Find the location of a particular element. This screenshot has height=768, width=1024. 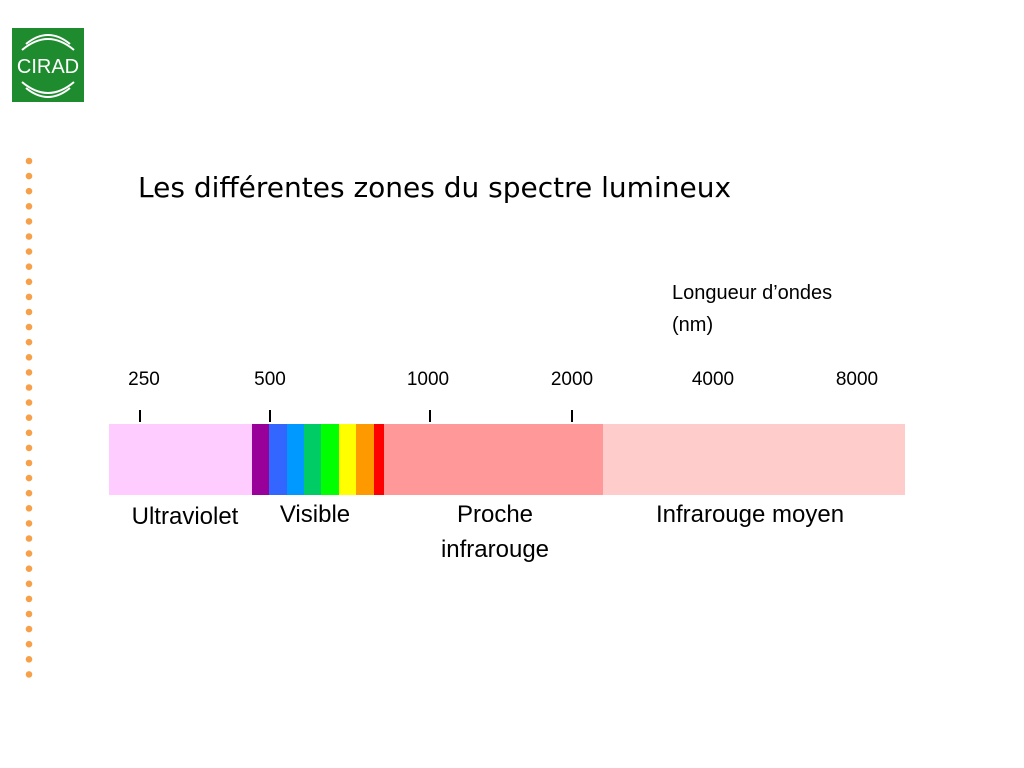

tick-label: 250 is located at coordinates (144, 379).